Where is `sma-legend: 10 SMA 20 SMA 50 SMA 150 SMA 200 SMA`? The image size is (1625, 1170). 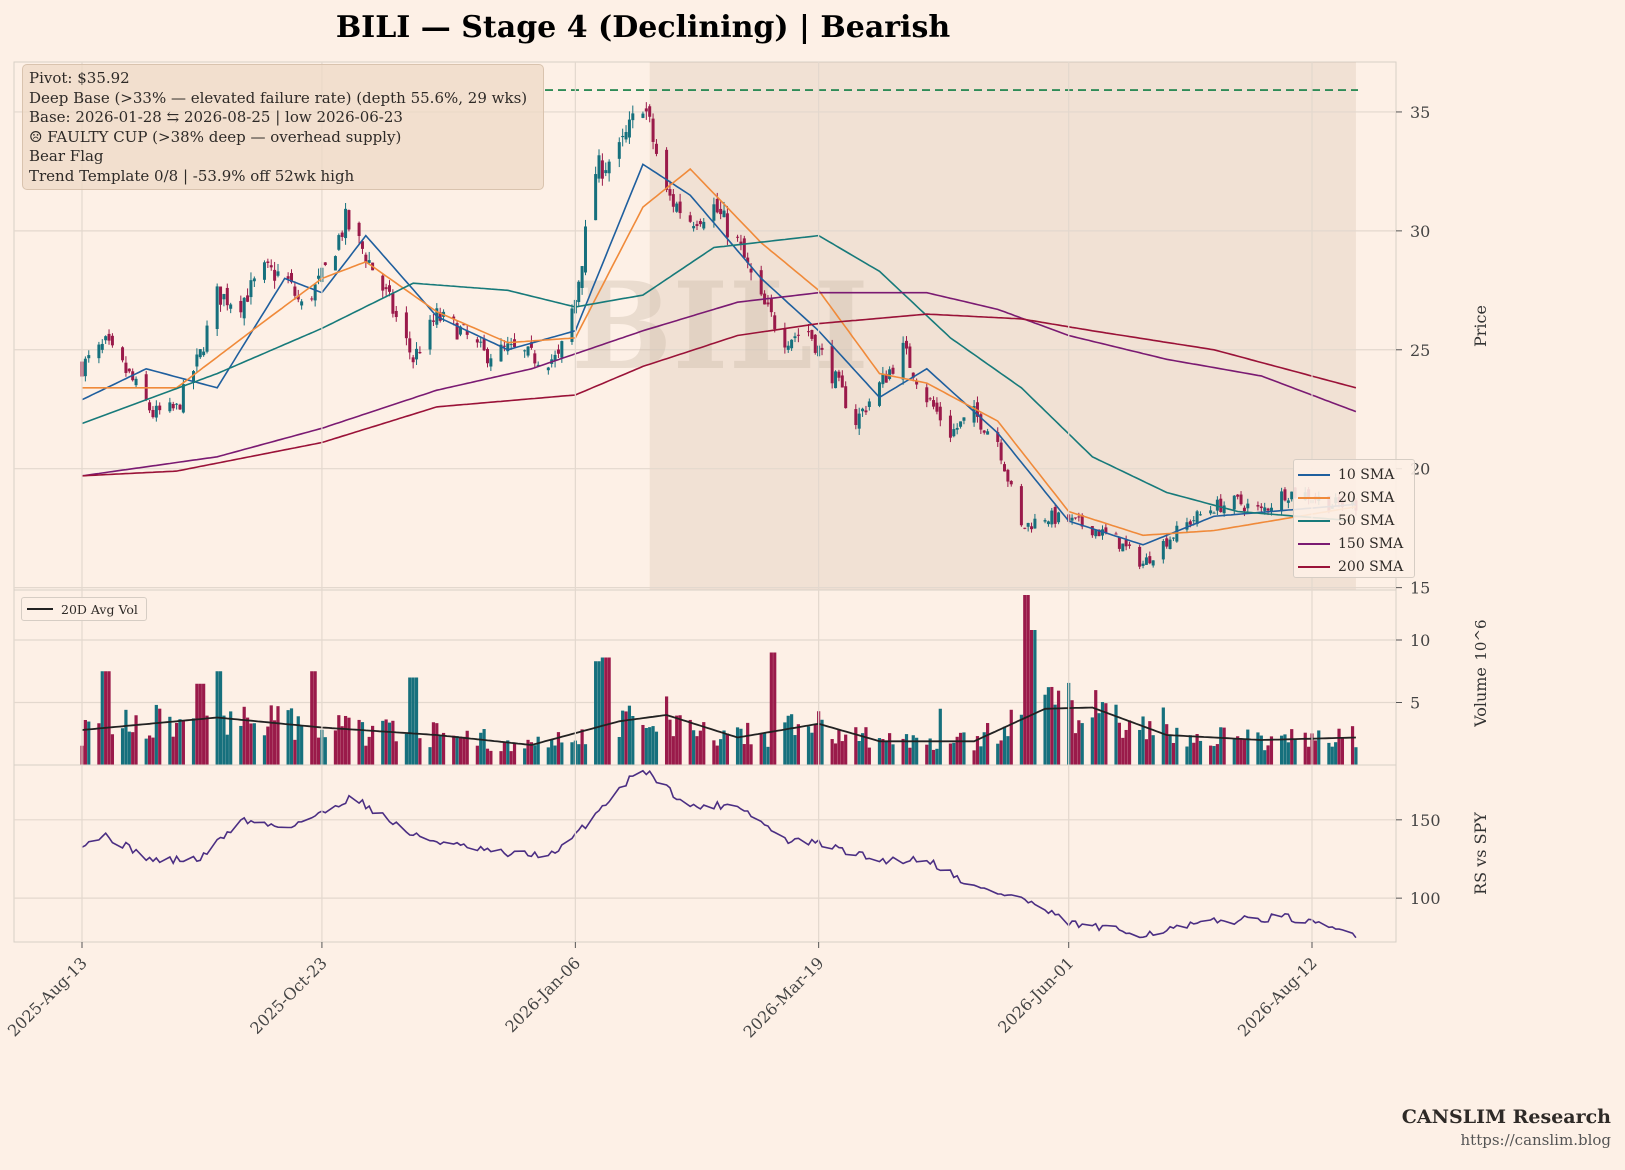 sma-legend: 10 SMA 20 SMA 50 SMA 150 SMA 200 SMA is located at coordinates (1354, 518).